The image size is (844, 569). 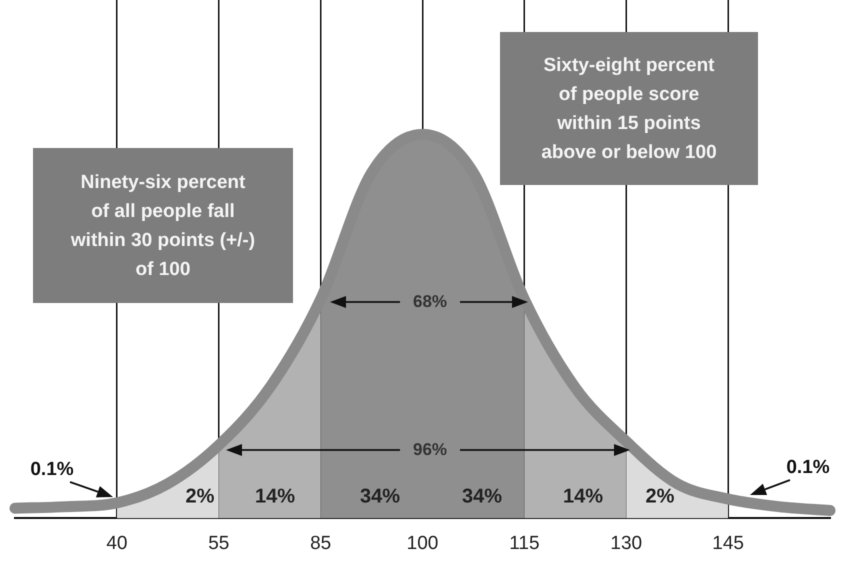 What do you see at coordinates (117, 543) in the screenshot?
I see `x-tick-label: 40` at bounding box center [117, 543].